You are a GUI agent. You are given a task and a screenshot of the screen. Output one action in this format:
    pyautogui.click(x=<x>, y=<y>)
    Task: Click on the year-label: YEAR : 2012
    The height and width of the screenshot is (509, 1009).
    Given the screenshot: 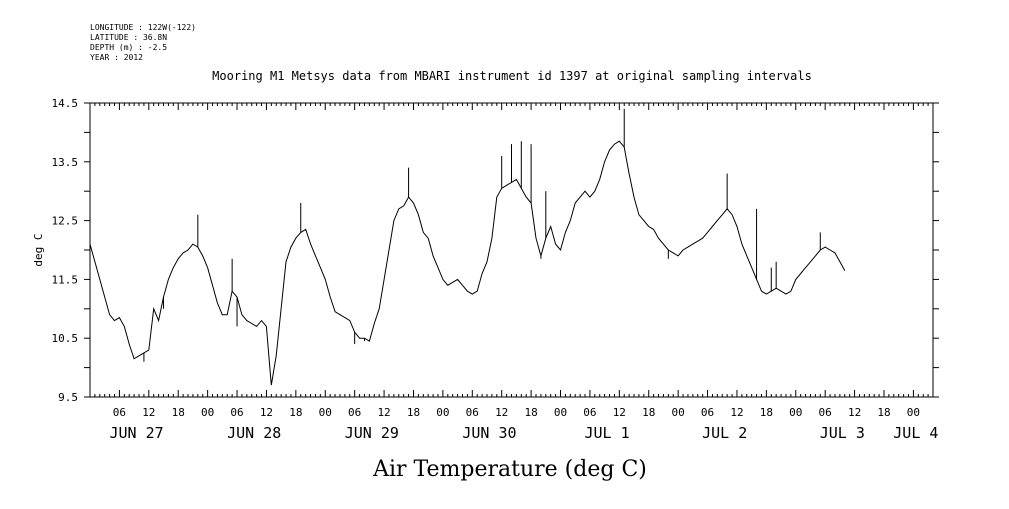 What is the action you would take?
    pyautogui.click(x=116, y=57)
    